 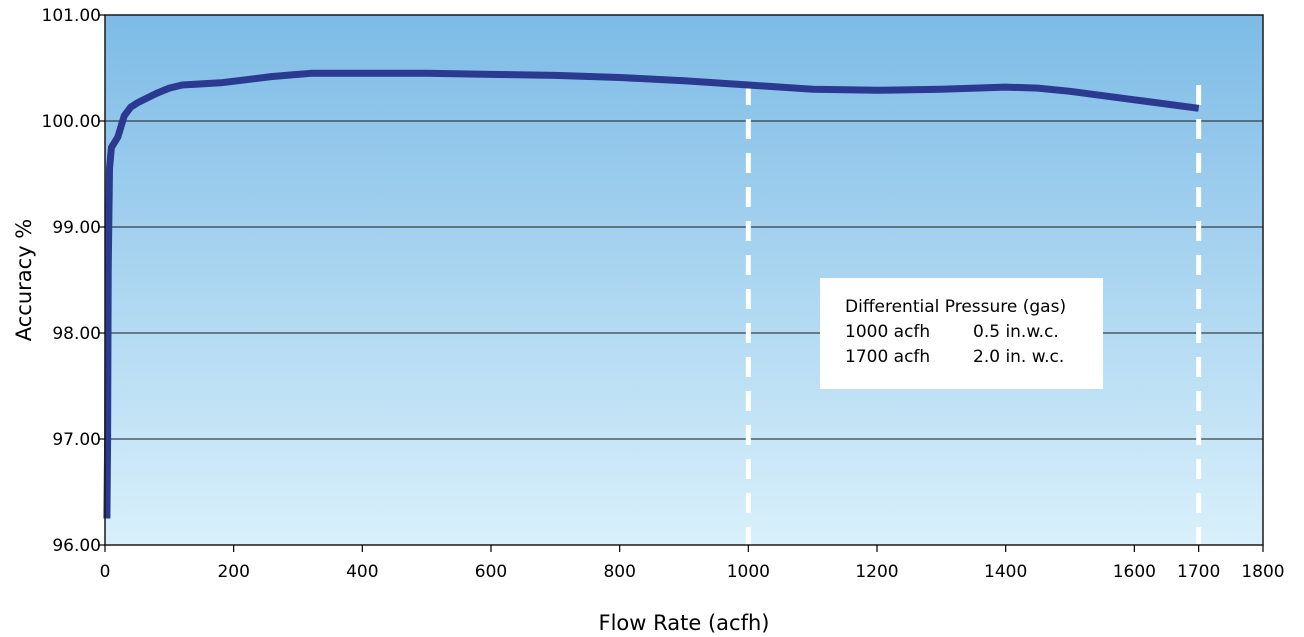 What do you see at coordinates (105, 572) in the screenshot?
I see `x-tick-label: 0` at bounding box center [105, 572].